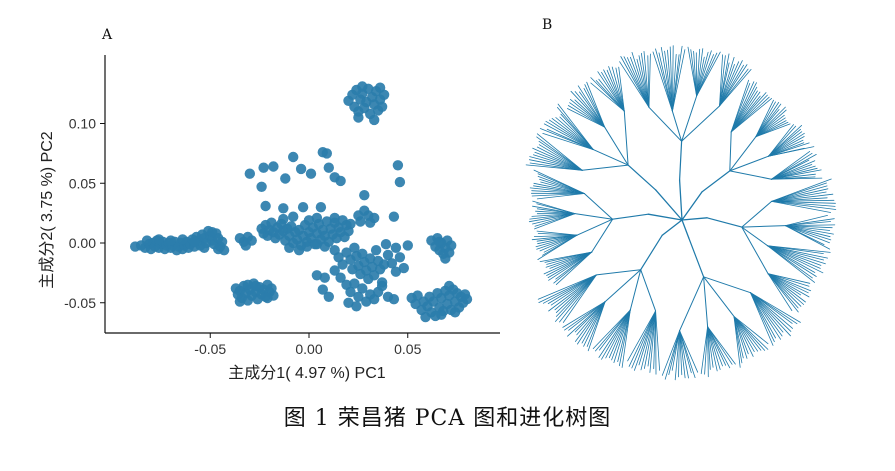  Describe the element at coordinates (82, 243) in the screenshot. I see `y-tick-label: 0.00` at that location.